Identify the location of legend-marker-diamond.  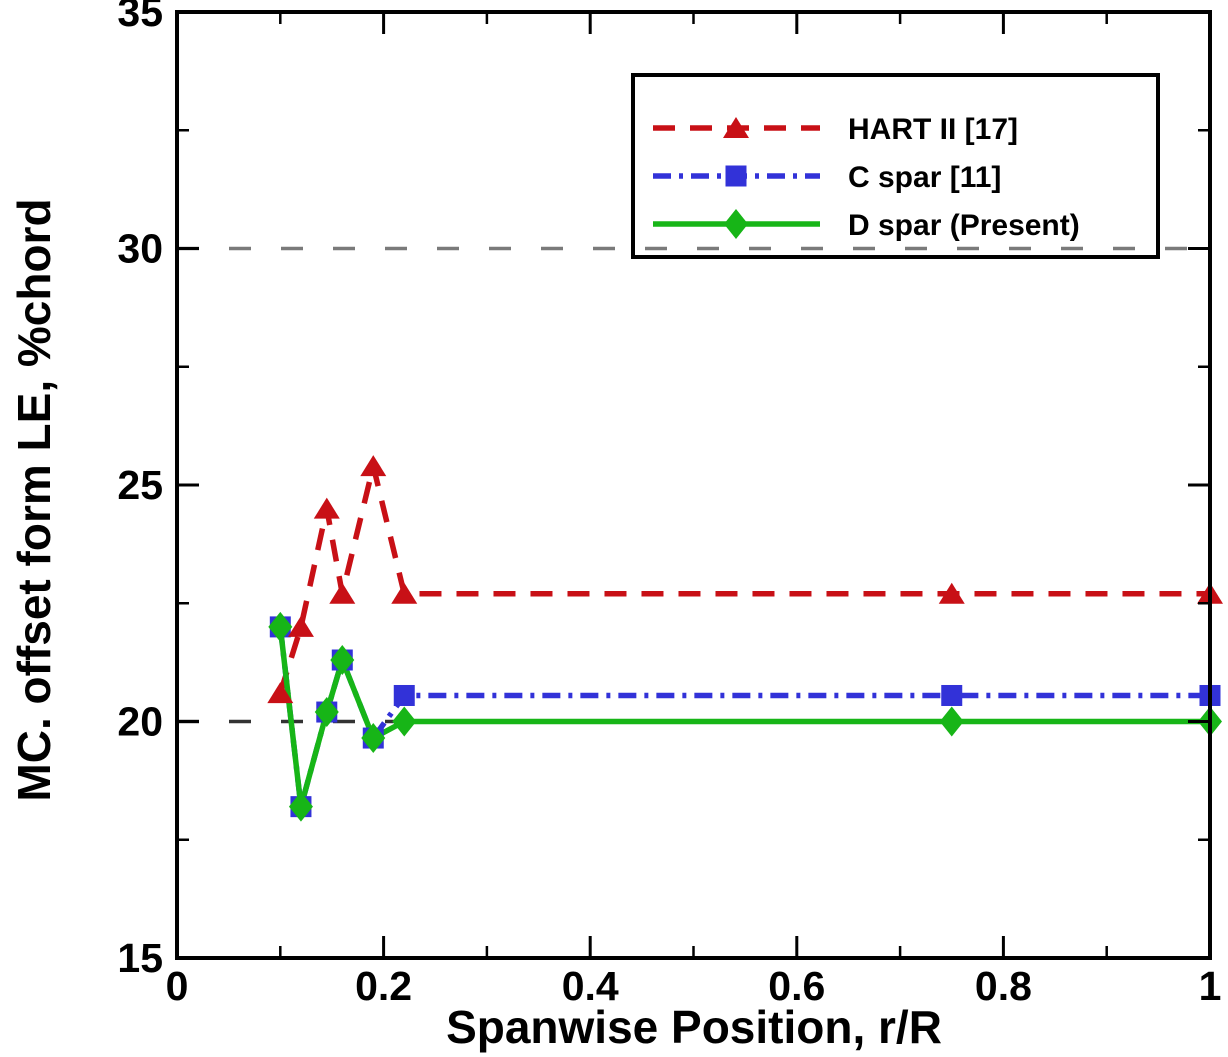
(736, 224).